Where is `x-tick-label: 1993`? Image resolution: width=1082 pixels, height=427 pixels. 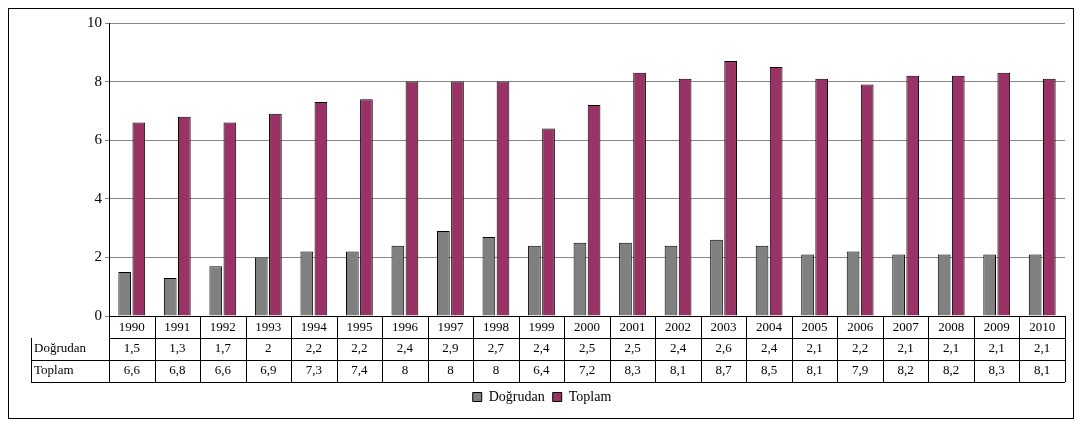
x-tick-label: 1993 is located at coordinates (268, 327).